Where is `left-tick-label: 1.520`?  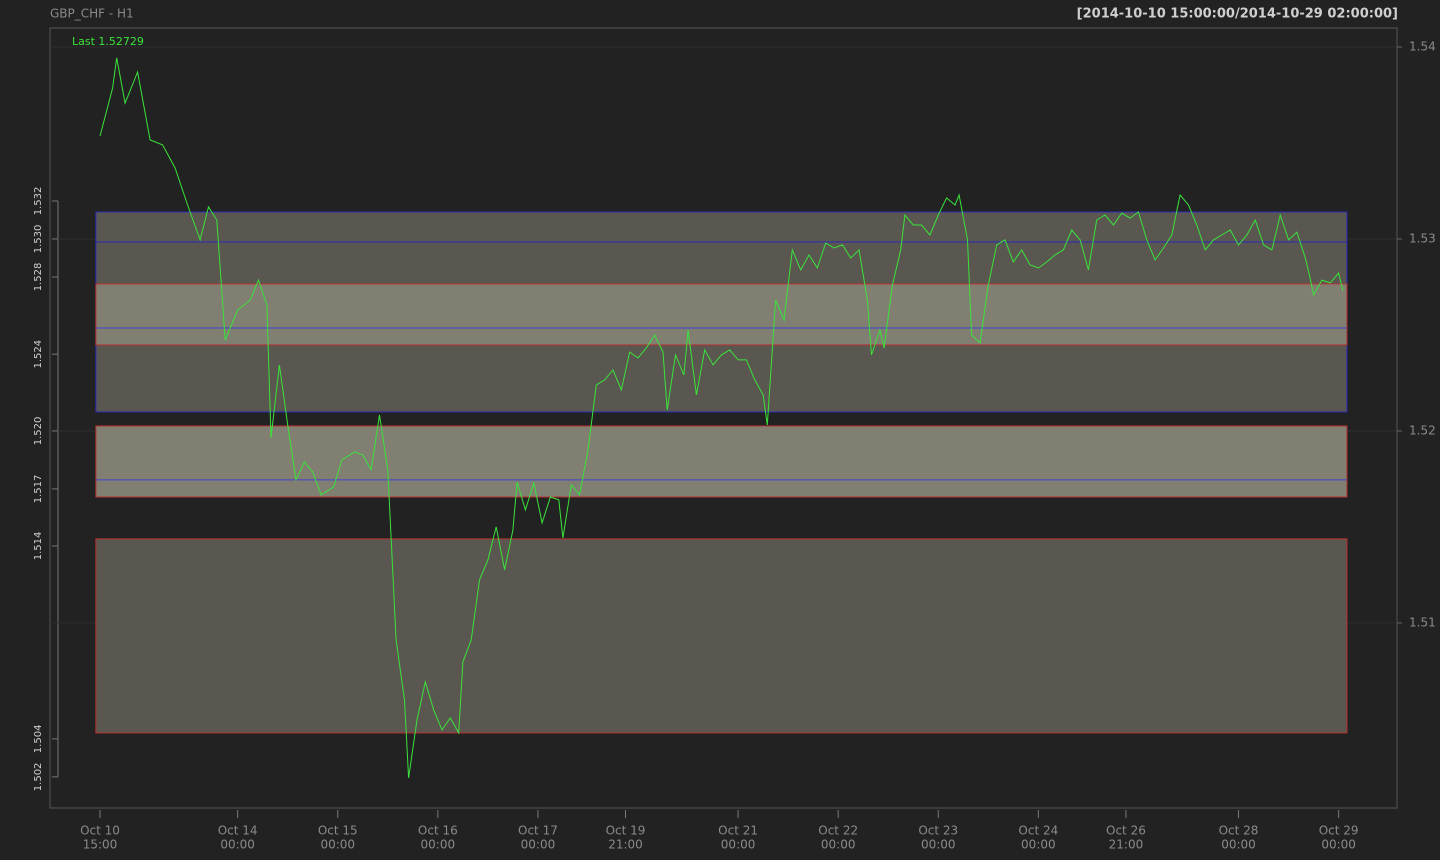
left-tick-label: 1.520 is located at coordinates (38, 431).